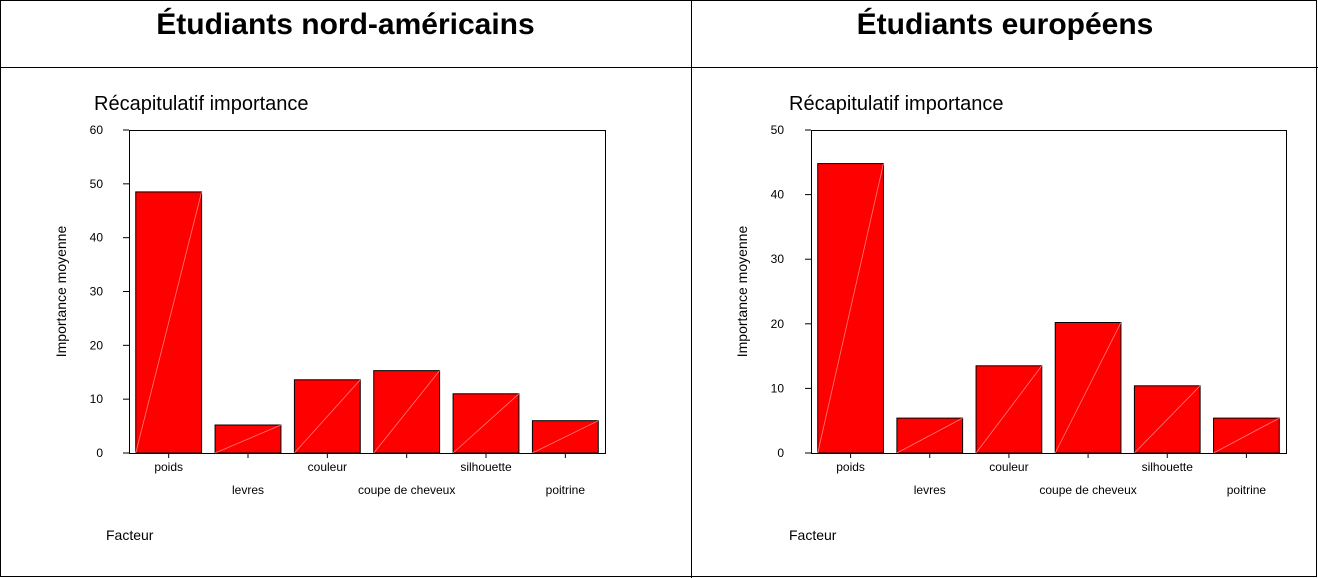 The image size is (1318, 578). Describe the element at coordinates (345, 24) in the screenshot. I see `panel-heading-north-american: Étudiants nord-américains` at that location.